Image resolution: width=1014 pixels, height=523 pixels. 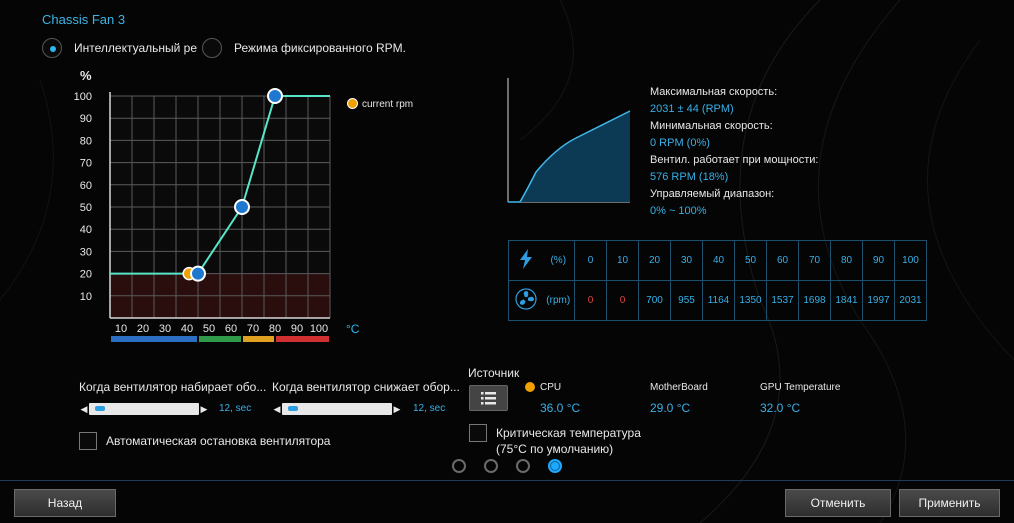 I want to click on spin-down-thumb, so click(x=293, y=408).